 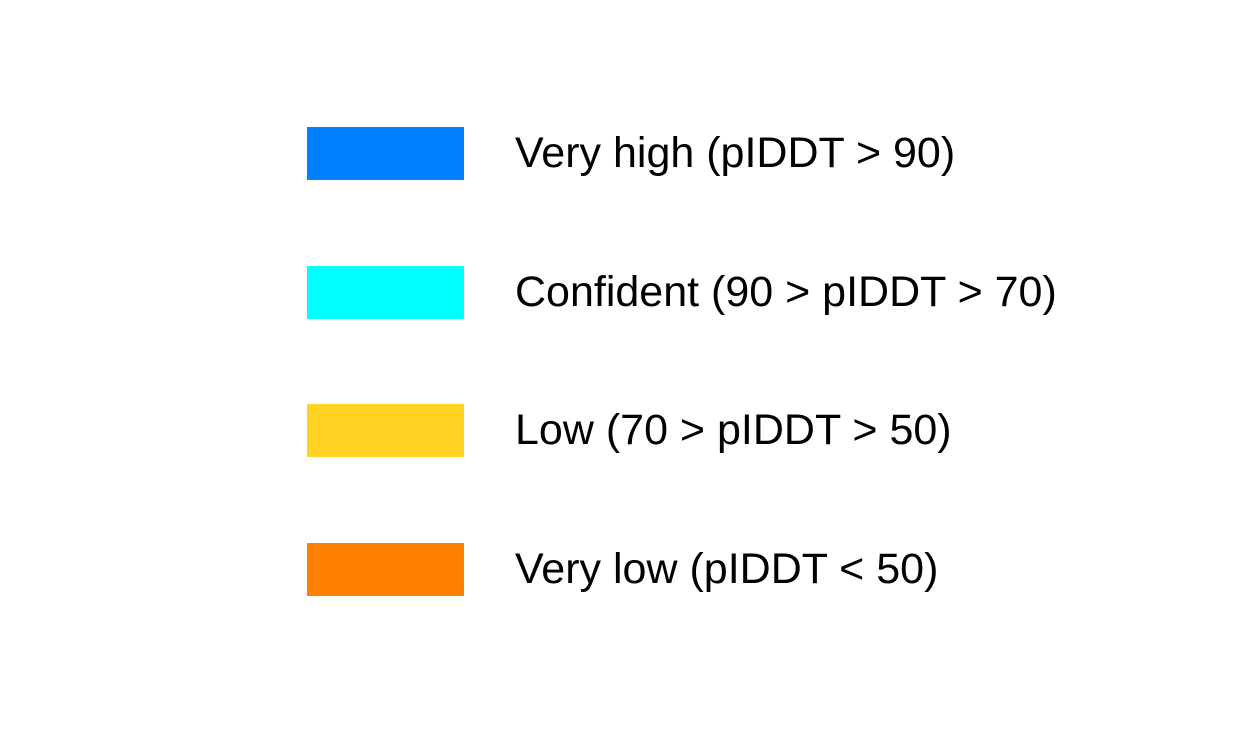 I want to click on legend-item-very-low: Very low (pIDDT < 50), so click(x=622, y=569).